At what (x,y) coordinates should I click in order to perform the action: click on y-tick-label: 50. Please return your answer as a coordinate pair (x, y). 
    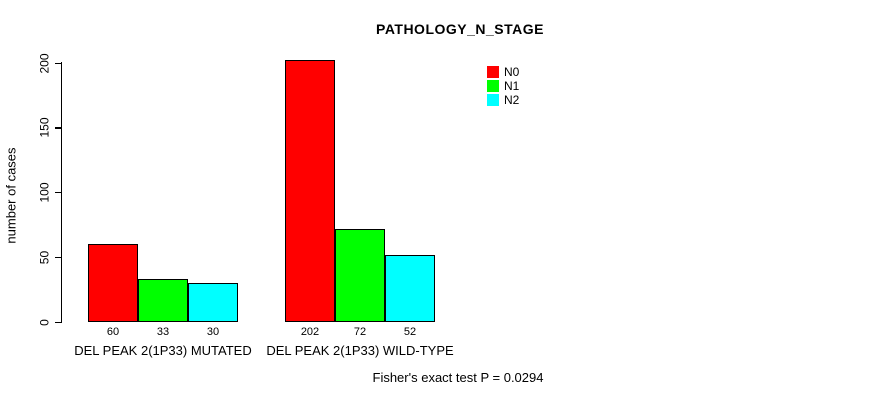
    Looking at the image, I should click on (44, 257).